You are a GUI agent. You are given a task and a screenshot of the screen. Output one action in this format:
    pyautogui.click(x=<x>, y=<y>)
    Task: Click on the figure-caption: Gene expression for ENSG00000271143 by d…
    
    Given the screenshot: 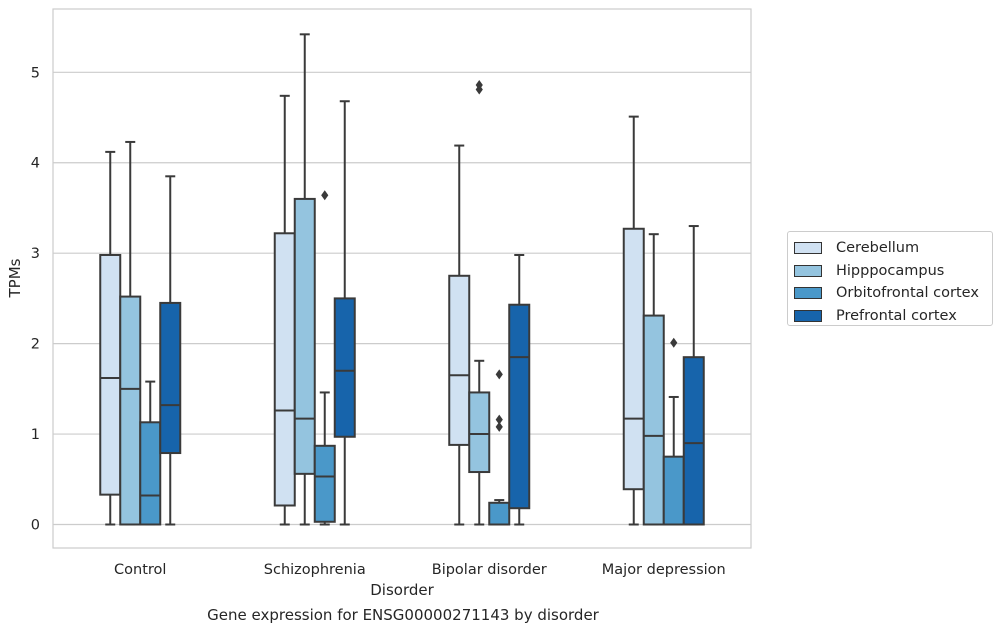 What is the action you would take?
    pyautogui.click(x=403, y=615)
    